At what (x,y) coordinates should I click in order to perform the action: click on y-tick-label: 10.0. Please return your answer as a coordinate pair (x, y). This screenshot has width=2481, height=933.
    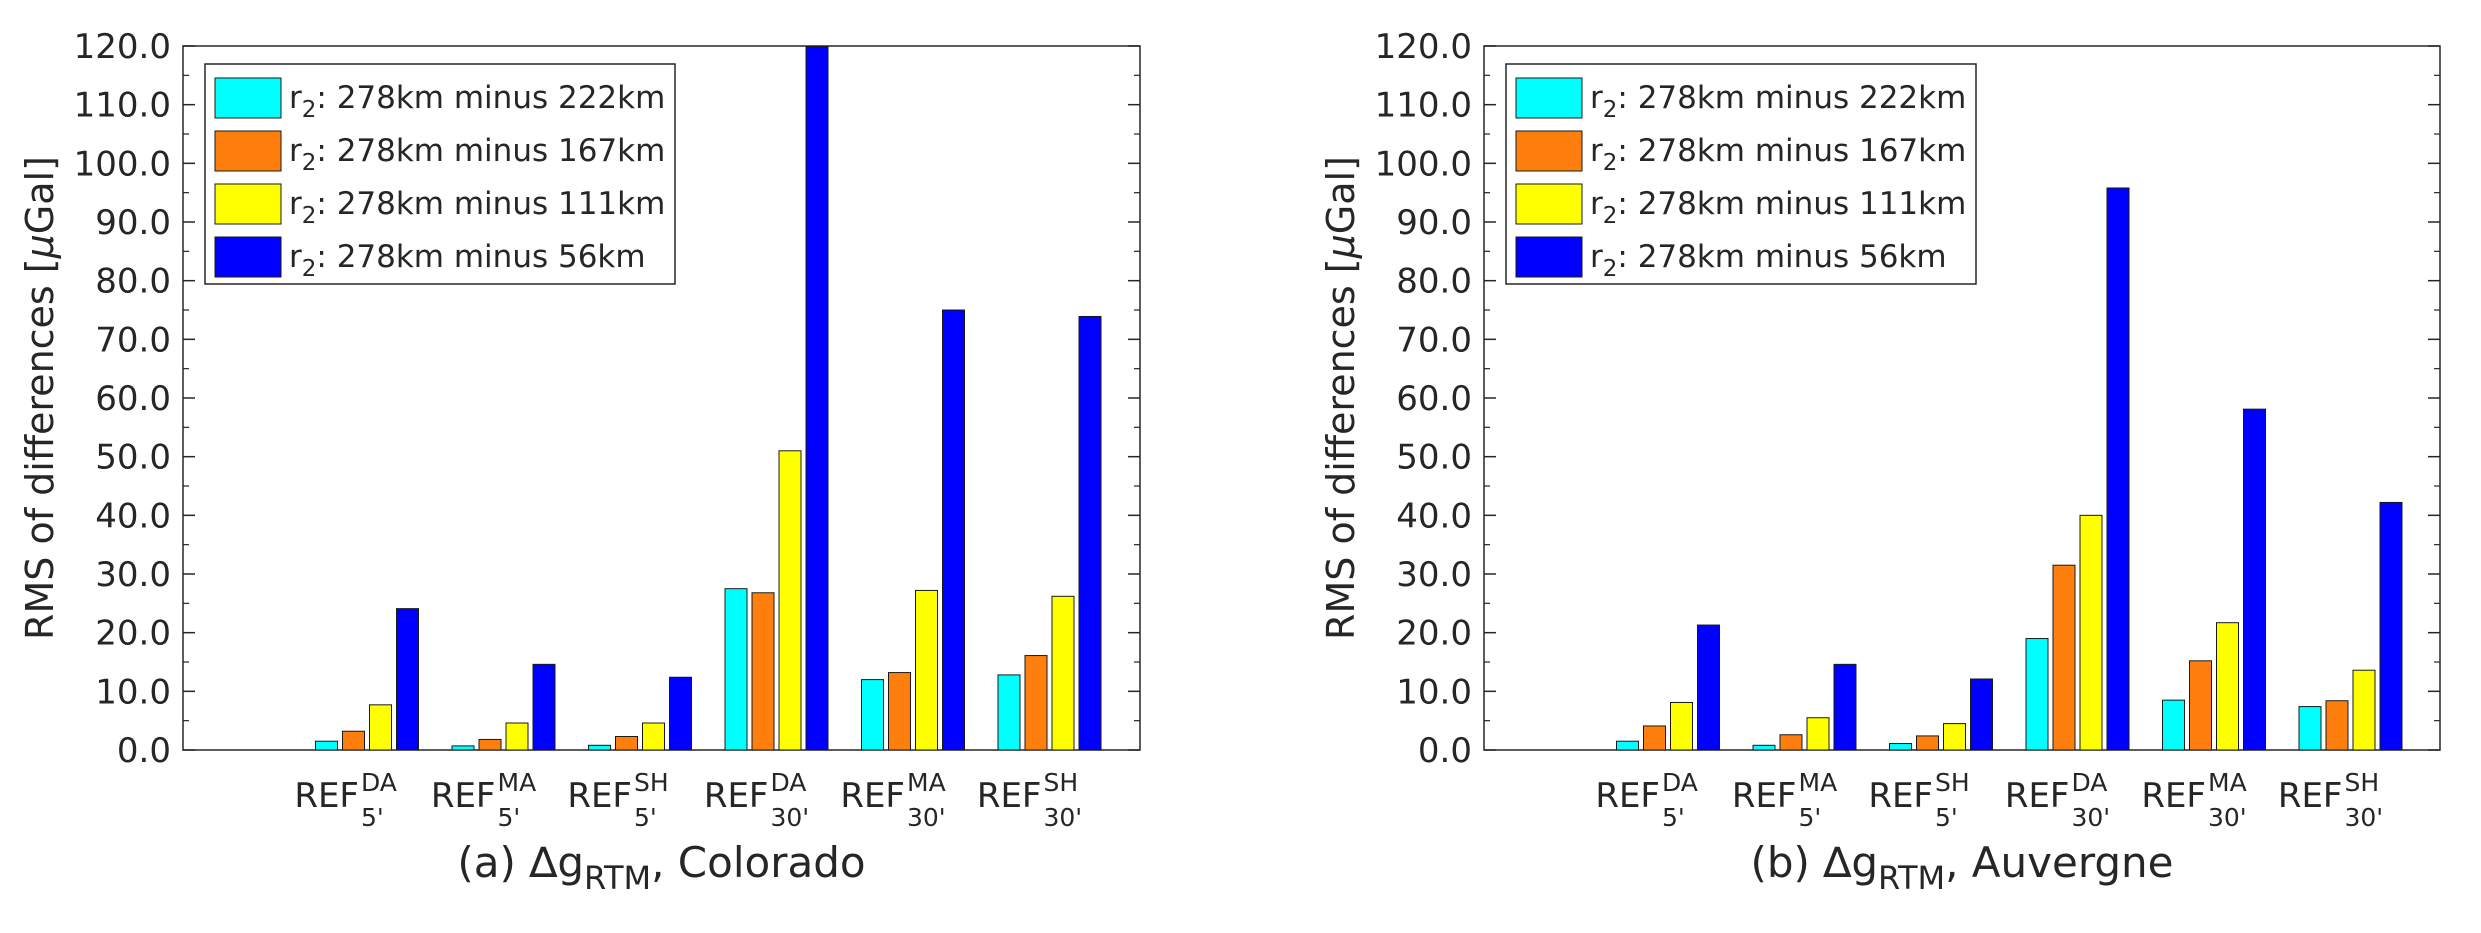
    Looking at the image, I should click on (1434, 692).